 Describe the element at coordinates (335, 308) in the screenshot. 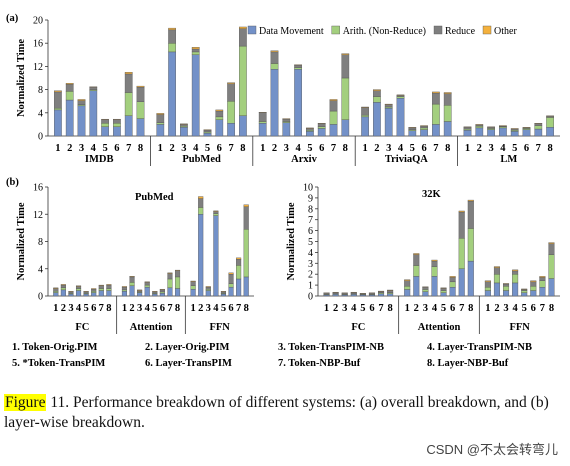

I see `bar-label: 2` at that location.